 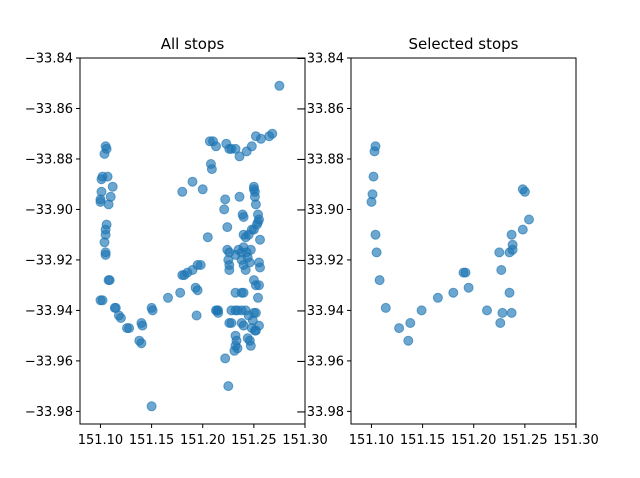 What do you see at coordinates (101, 440) in the screenshot?
I see `all-stops-x-tick-label: 151.10` at bounding box center [101, 440].